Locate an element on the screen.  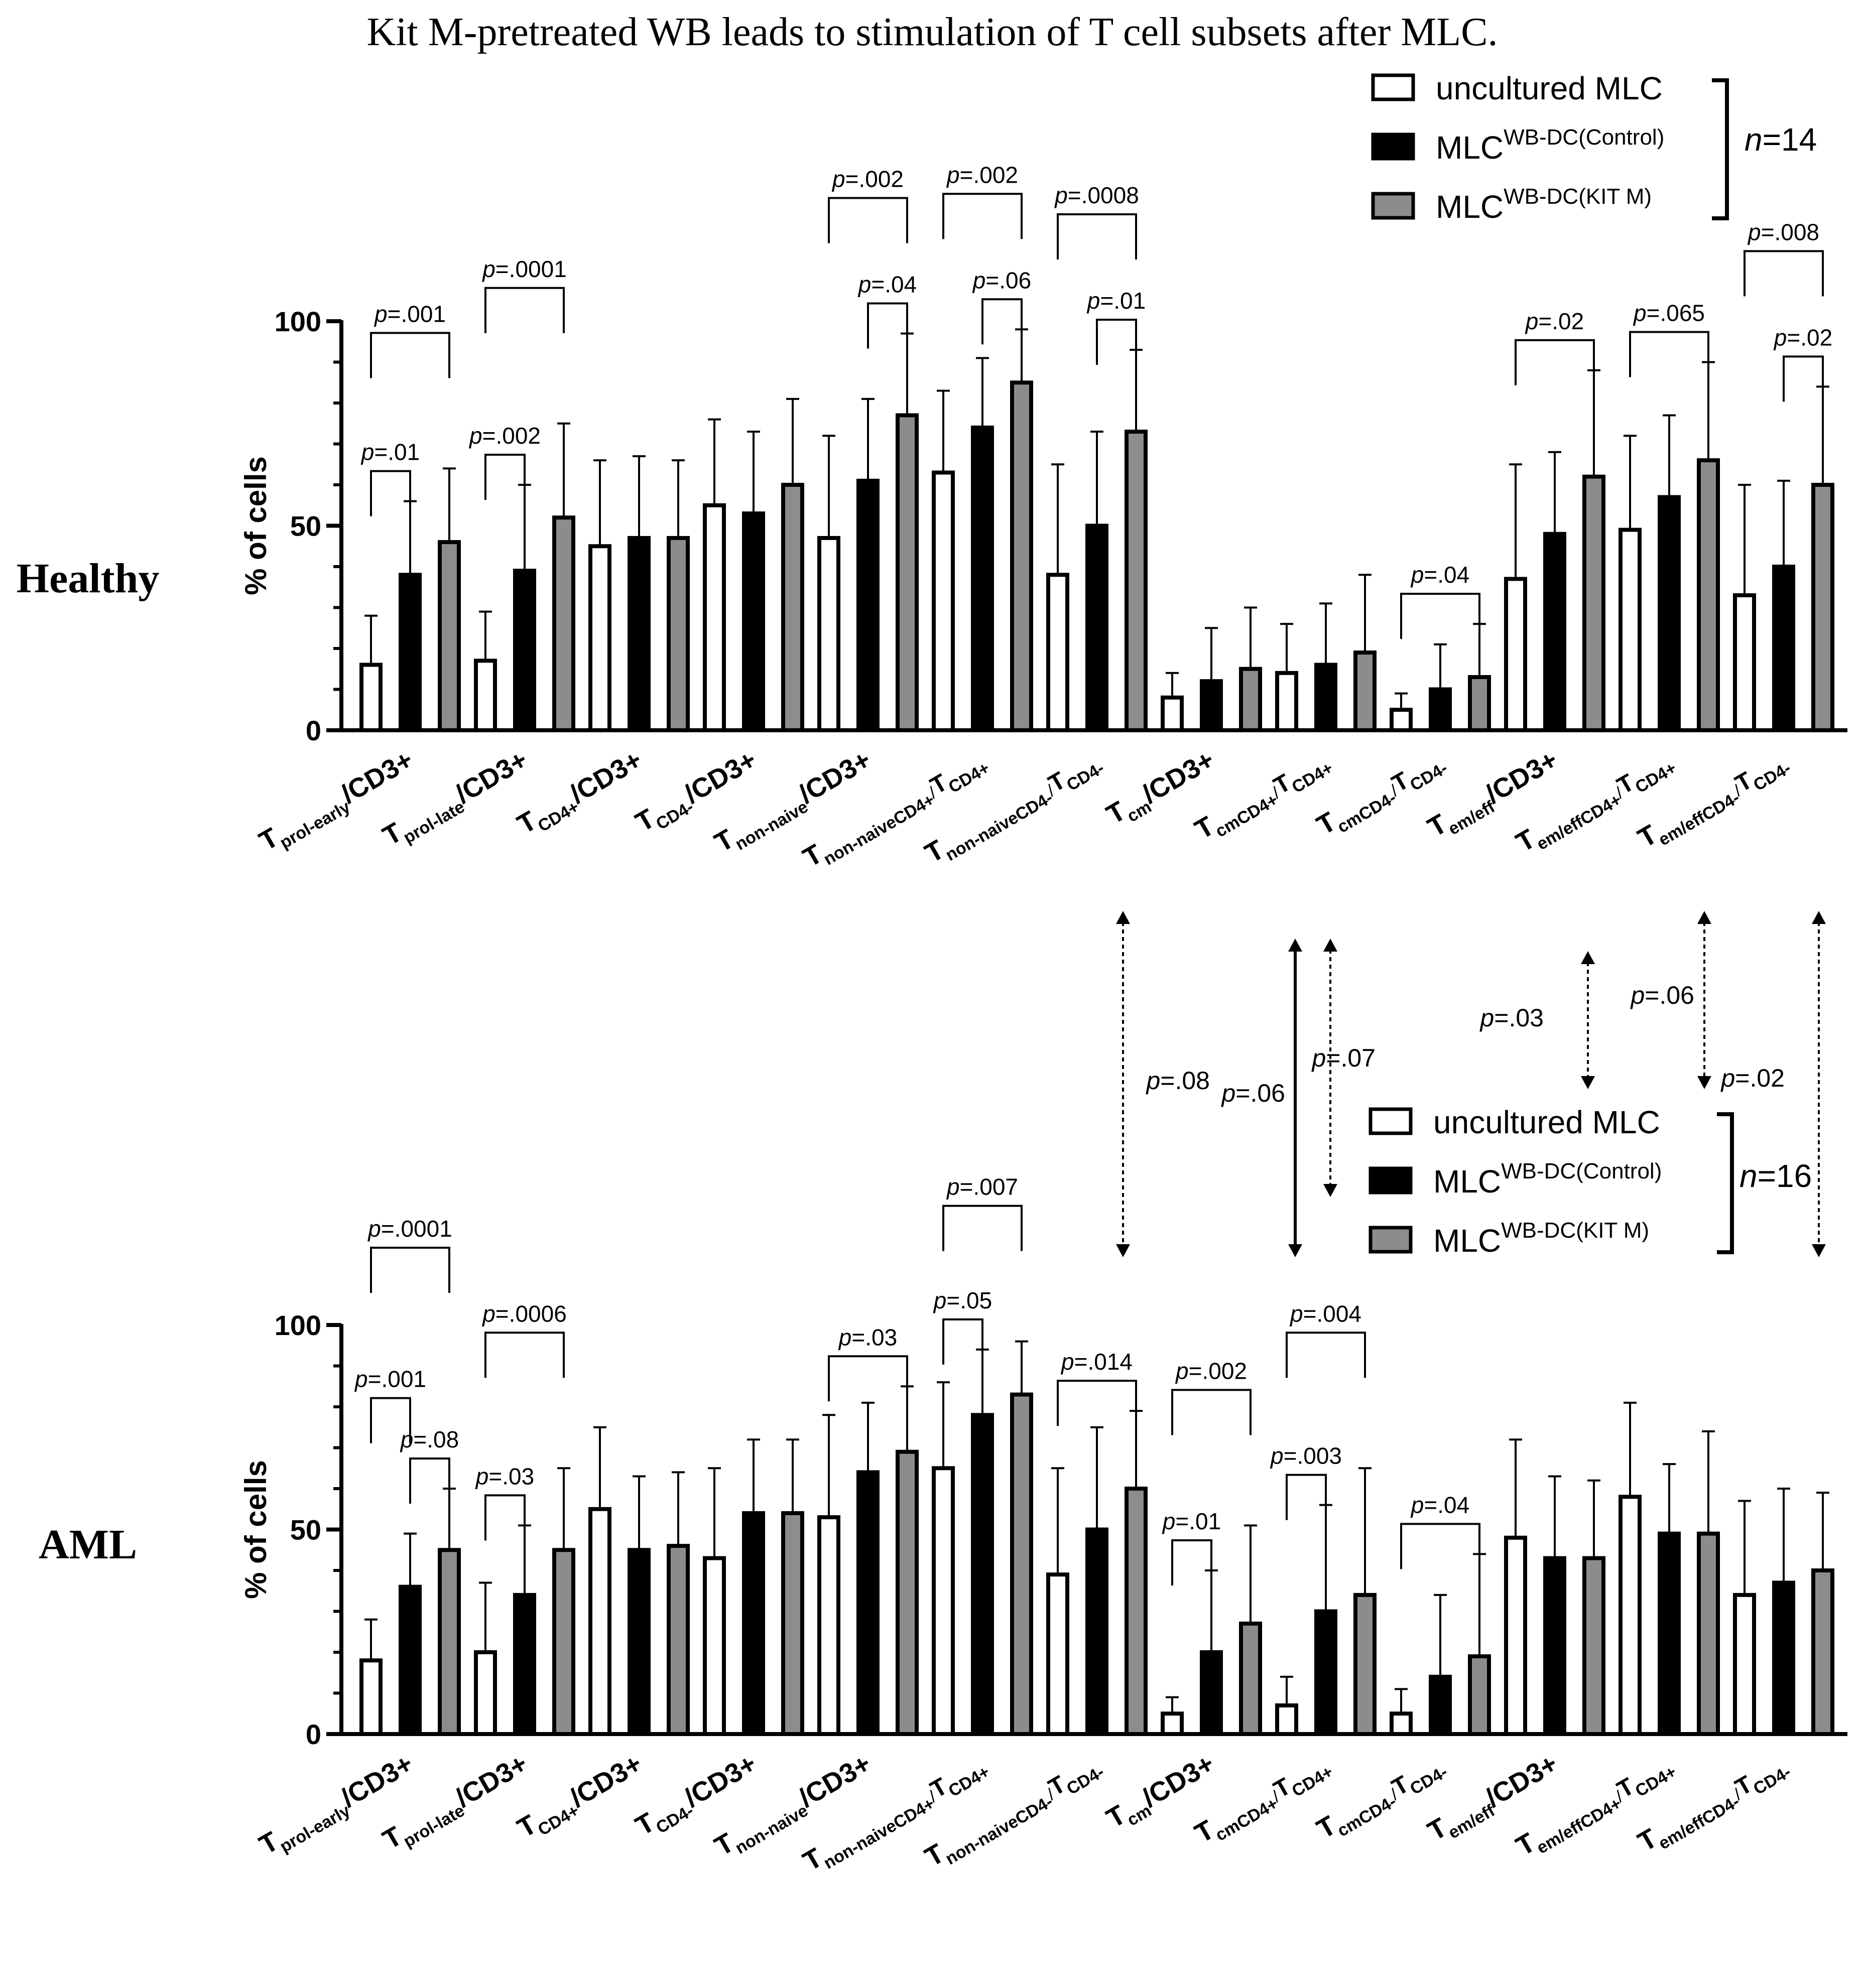
cross-p-label: p=.02 is located at coordinates (1752, 1078).